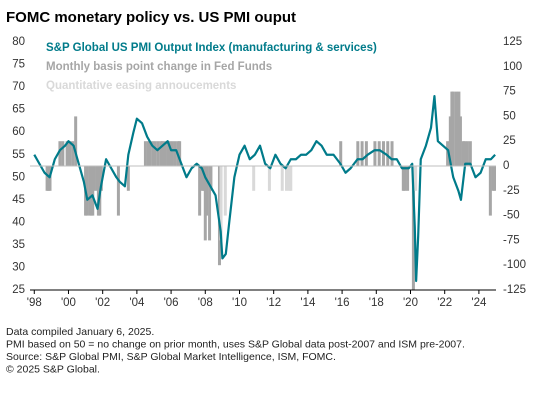  What do you see at coordinates (511, 240) in the screenshot?
I see `y2-tick-label: -75` at bounding box center [511, 240].